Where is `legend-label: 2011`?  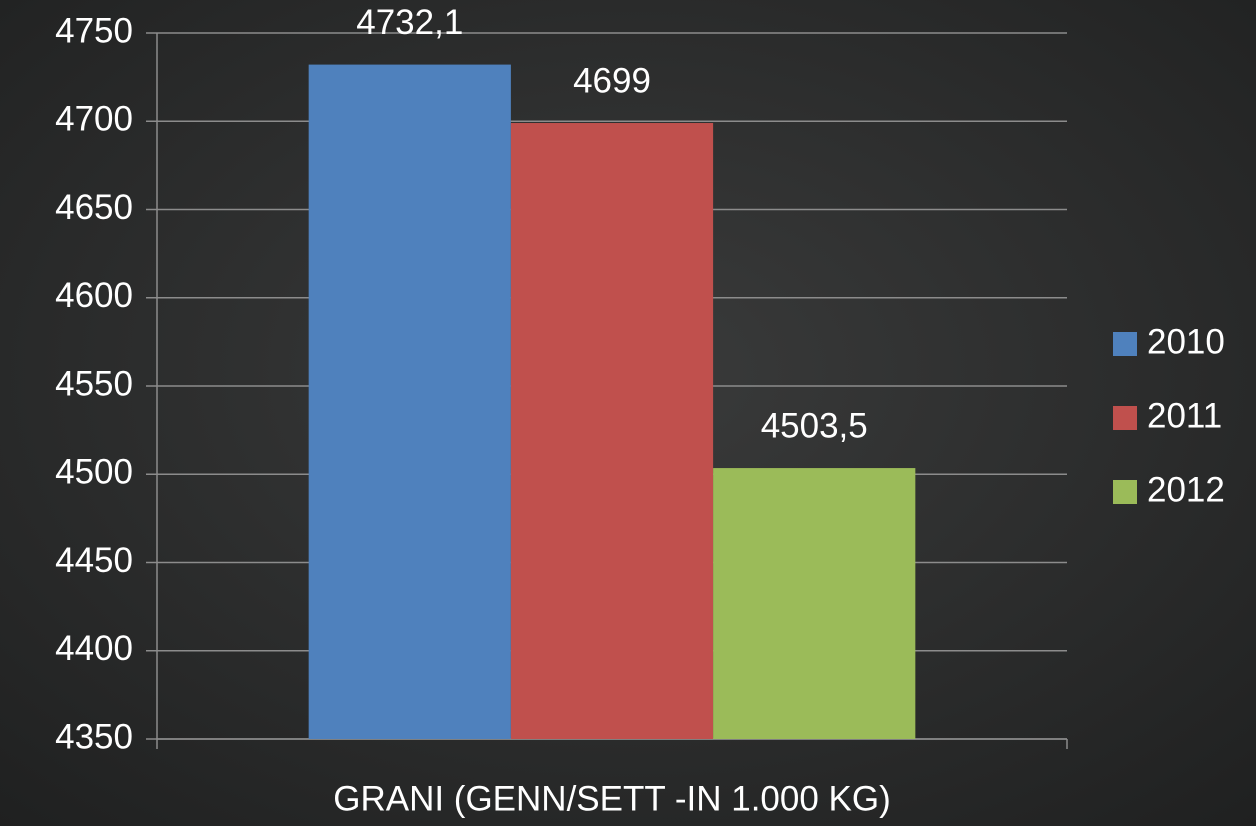 legend-label: 2011 is located at coordinates (1184, 415).